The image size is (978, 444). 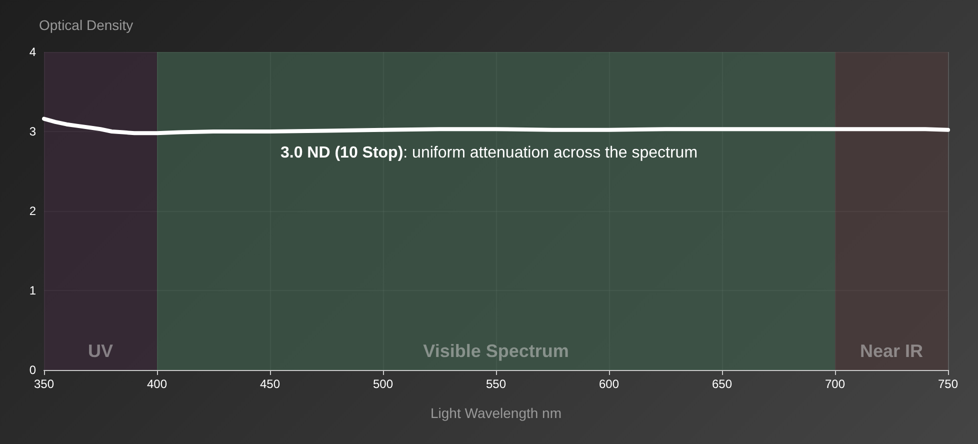 What do you see at coordinates (948, 384) in the screenshot?
I see `x-tick-label: 750` at bounding box center [948, 384].